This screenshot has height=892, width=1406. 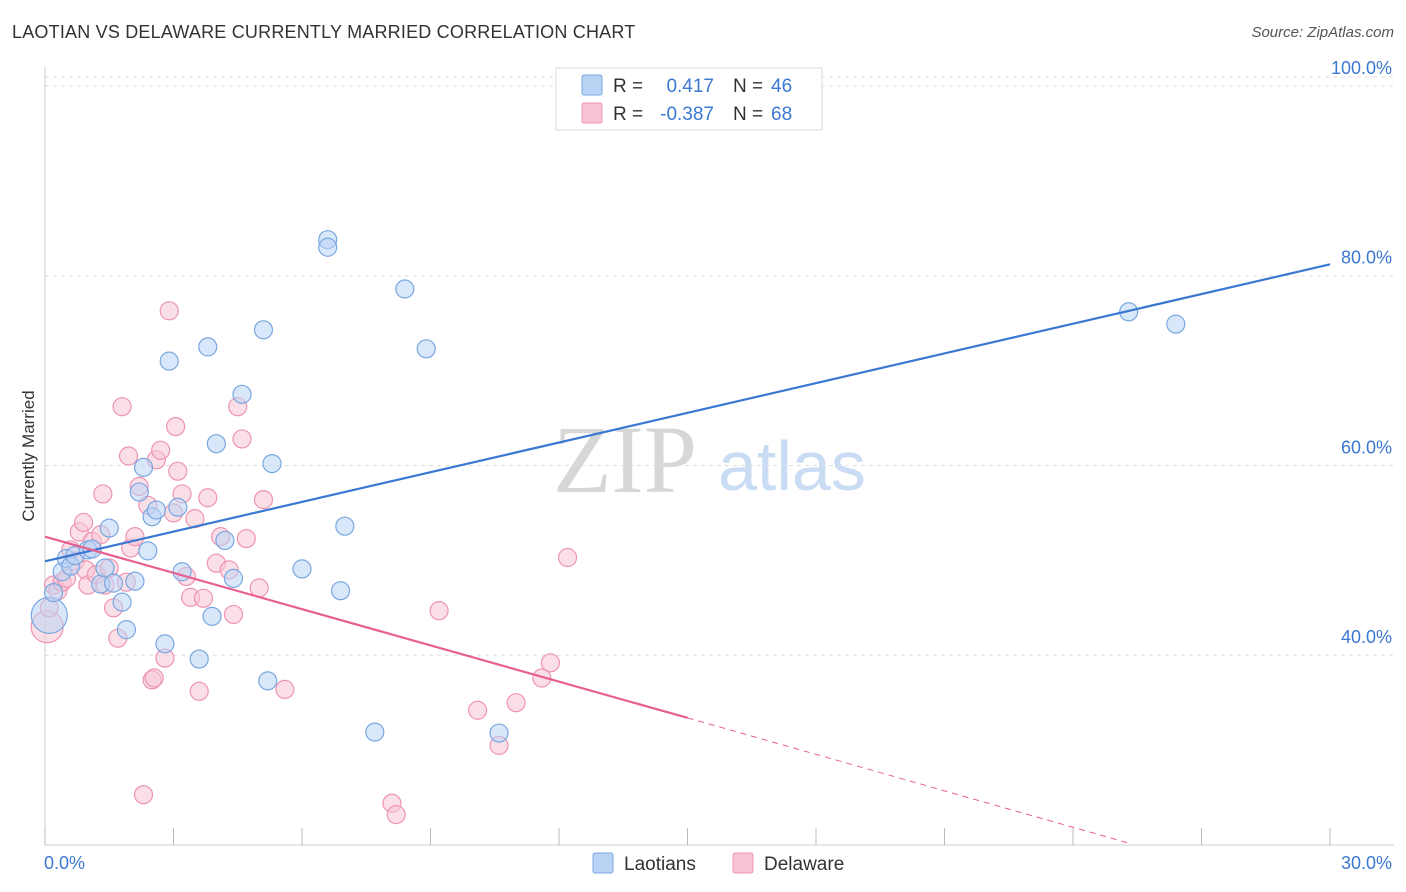 What do you see at coordinates (690, 86) in the screenshot?
I see `laotians-r-value: 0.417` at bounding box center [690, 86].